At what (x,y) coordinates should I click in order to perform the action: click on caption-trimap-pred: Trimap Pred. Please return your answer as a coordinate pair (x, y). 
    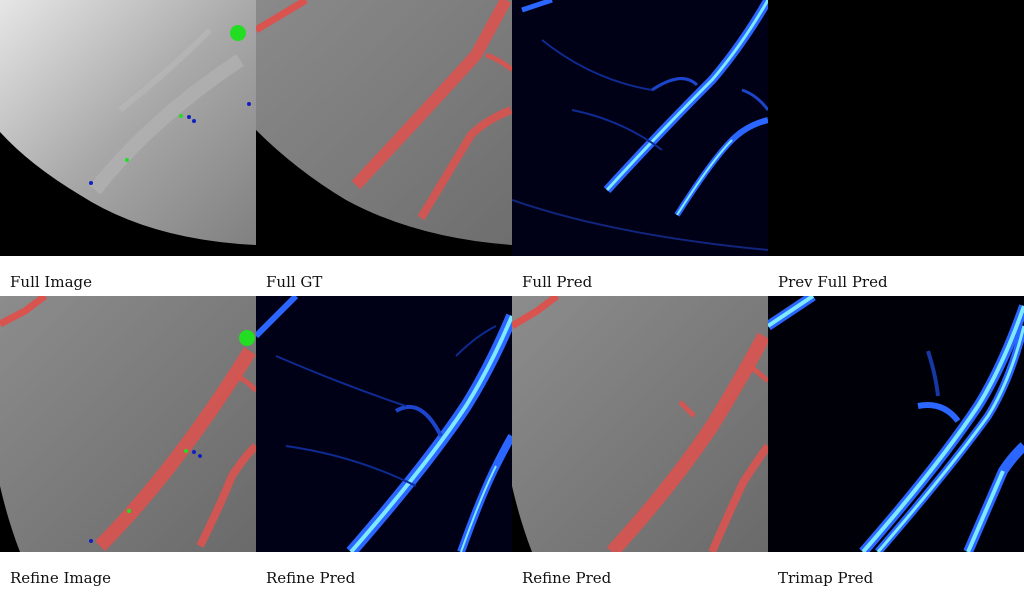
    Looking at the image, I should click on (826, 578).